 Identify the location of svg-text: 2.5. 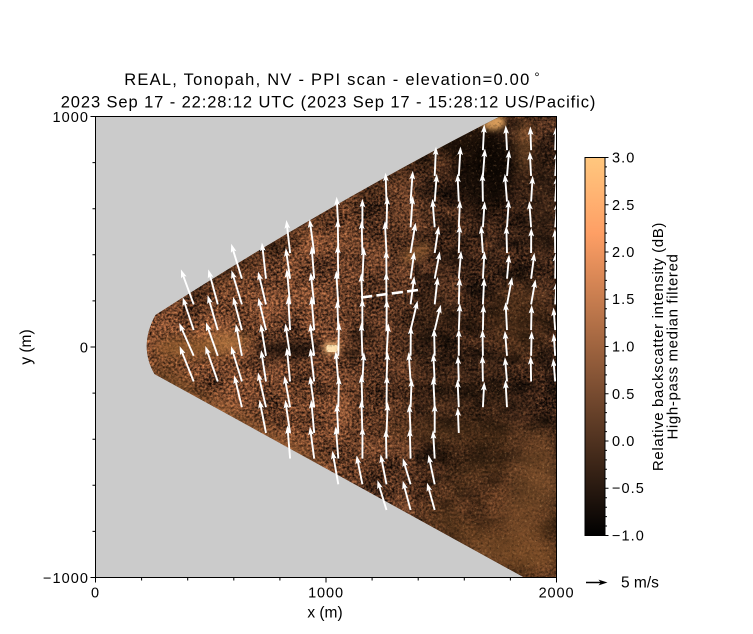
(623, 206).